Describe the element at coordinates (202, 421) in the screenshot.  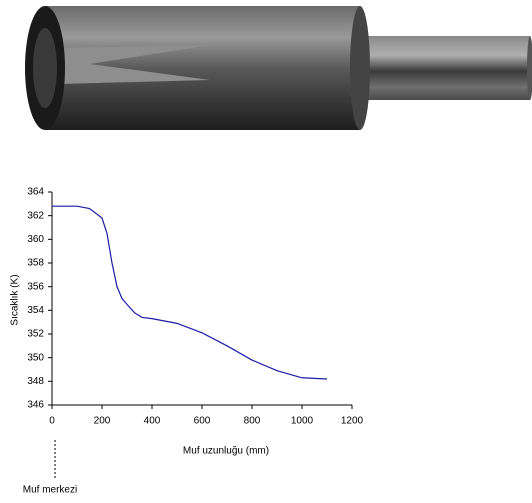
I see `x-tick-label: 600` at that location.